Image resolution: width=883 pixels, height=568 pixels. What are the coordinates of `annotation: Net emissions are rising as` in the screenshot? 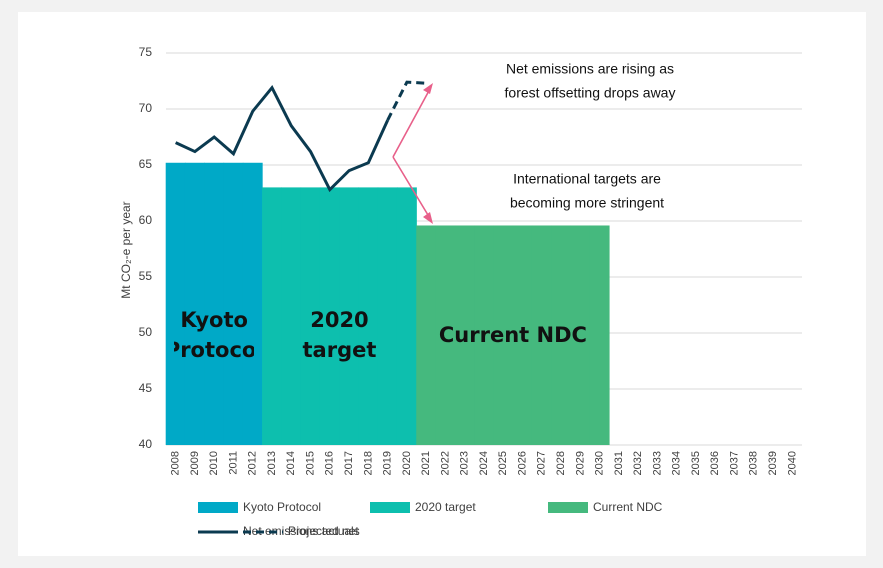 It's located at (590, 69).